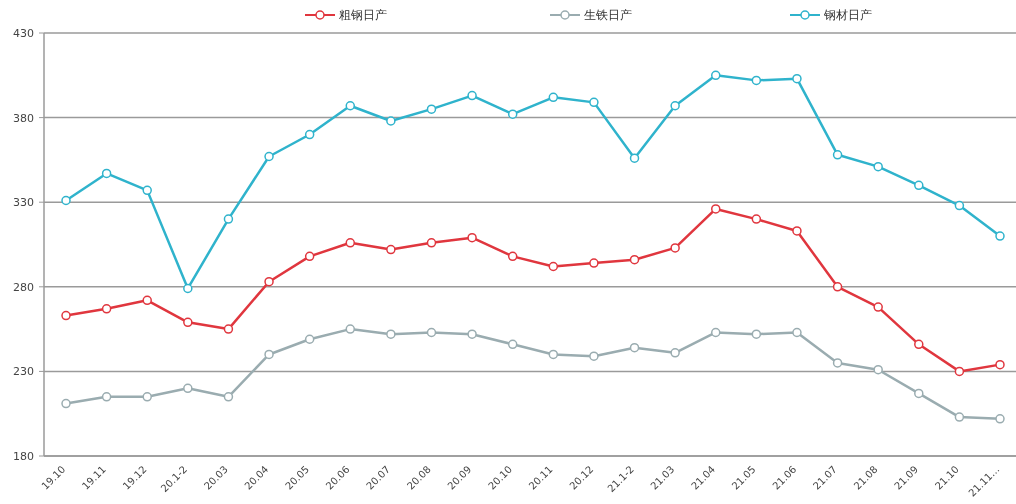  Describe the element at coordinates (23, 203) in the screenshot. I see `y-tick-label: 330` at that location.